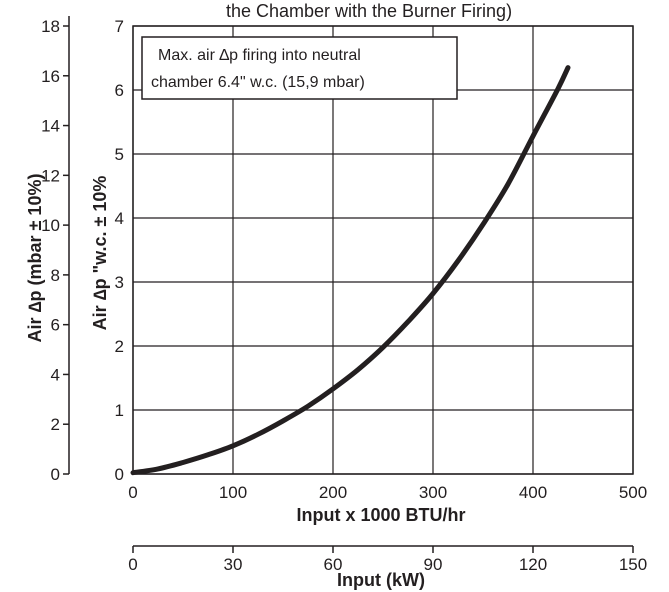  What do you see at coordinates (387, 559) in the screenshot?
I see `x-axis-secondary: 0 30 60 90 120 150` at bounding box center [387, 559].